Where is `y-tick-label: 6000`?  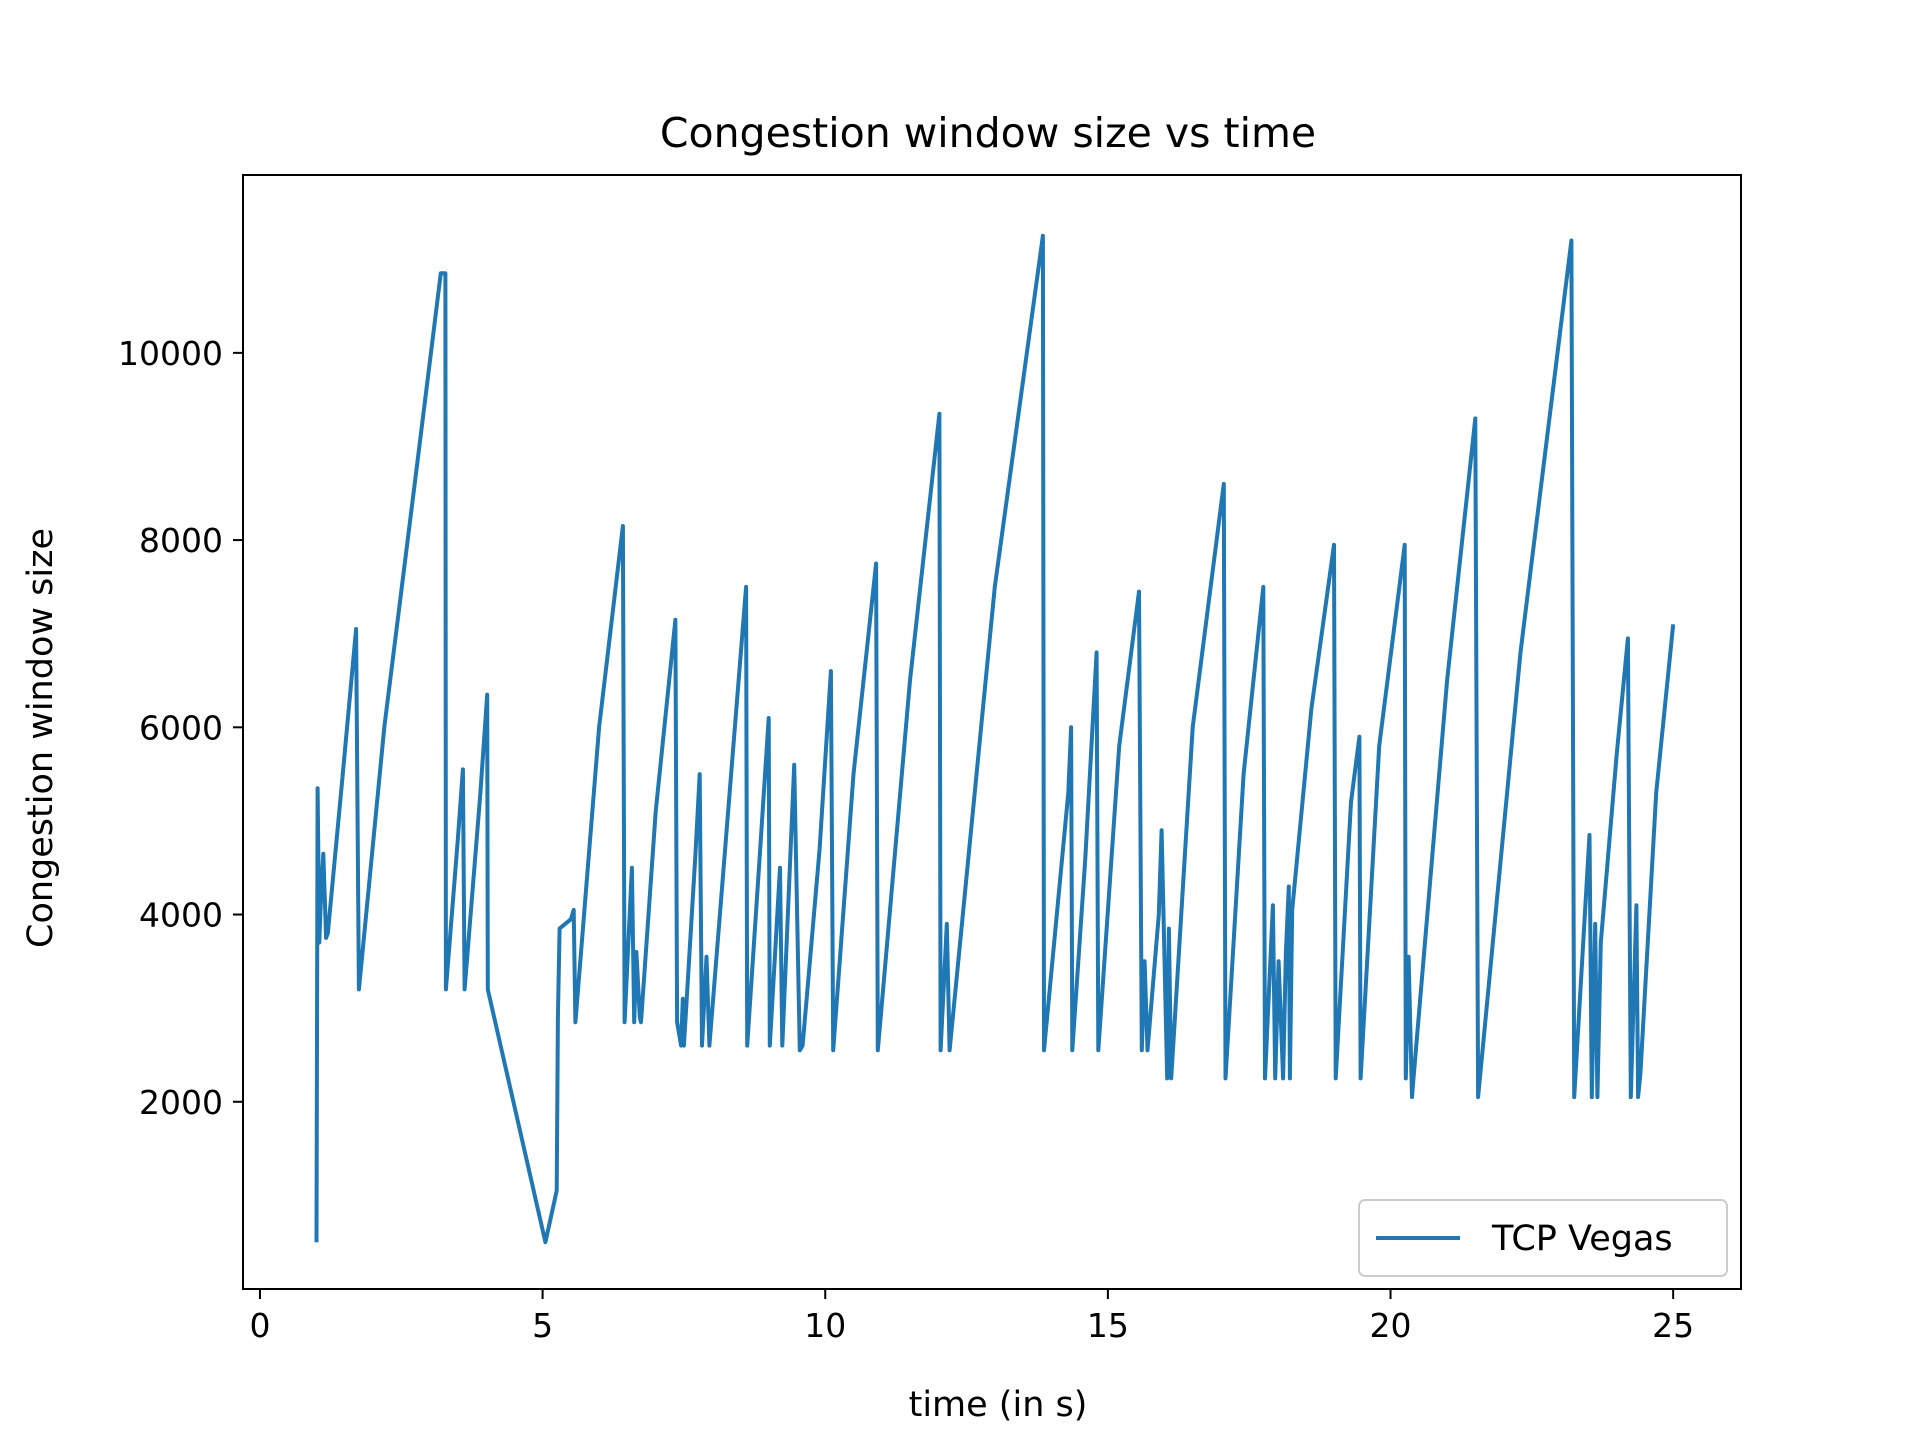
y-tick-label: 6000 is located at coordinates (181, 727).